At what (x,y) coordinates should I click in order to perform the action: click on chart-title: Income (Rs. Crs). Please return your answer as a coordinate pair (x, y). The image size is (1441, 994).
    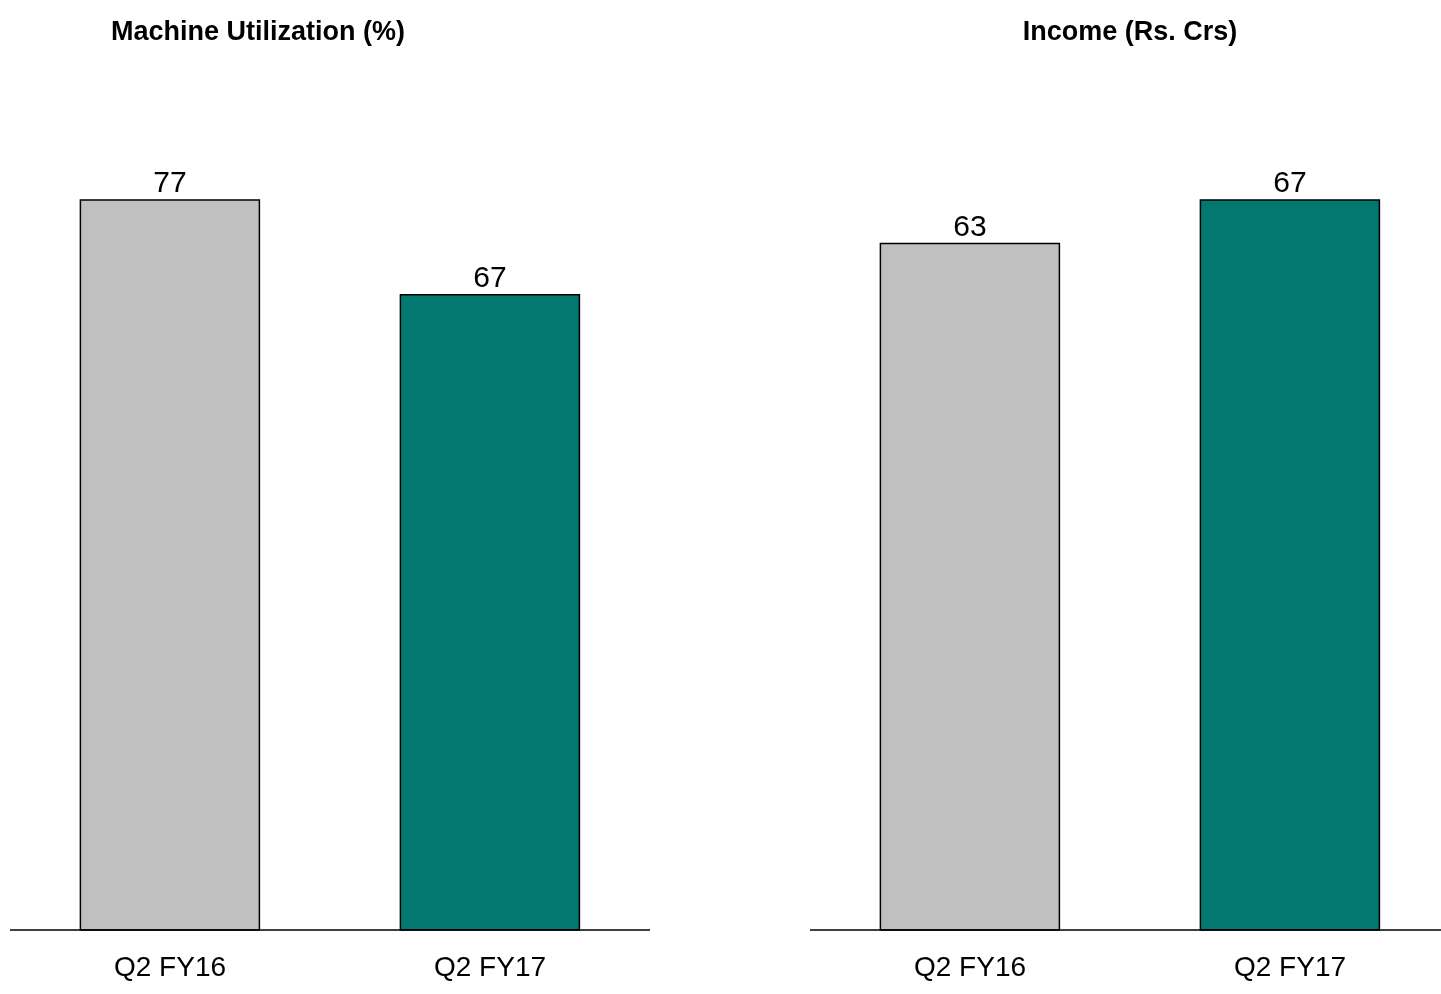
    Looking at the image, I should click on (1130, 31).